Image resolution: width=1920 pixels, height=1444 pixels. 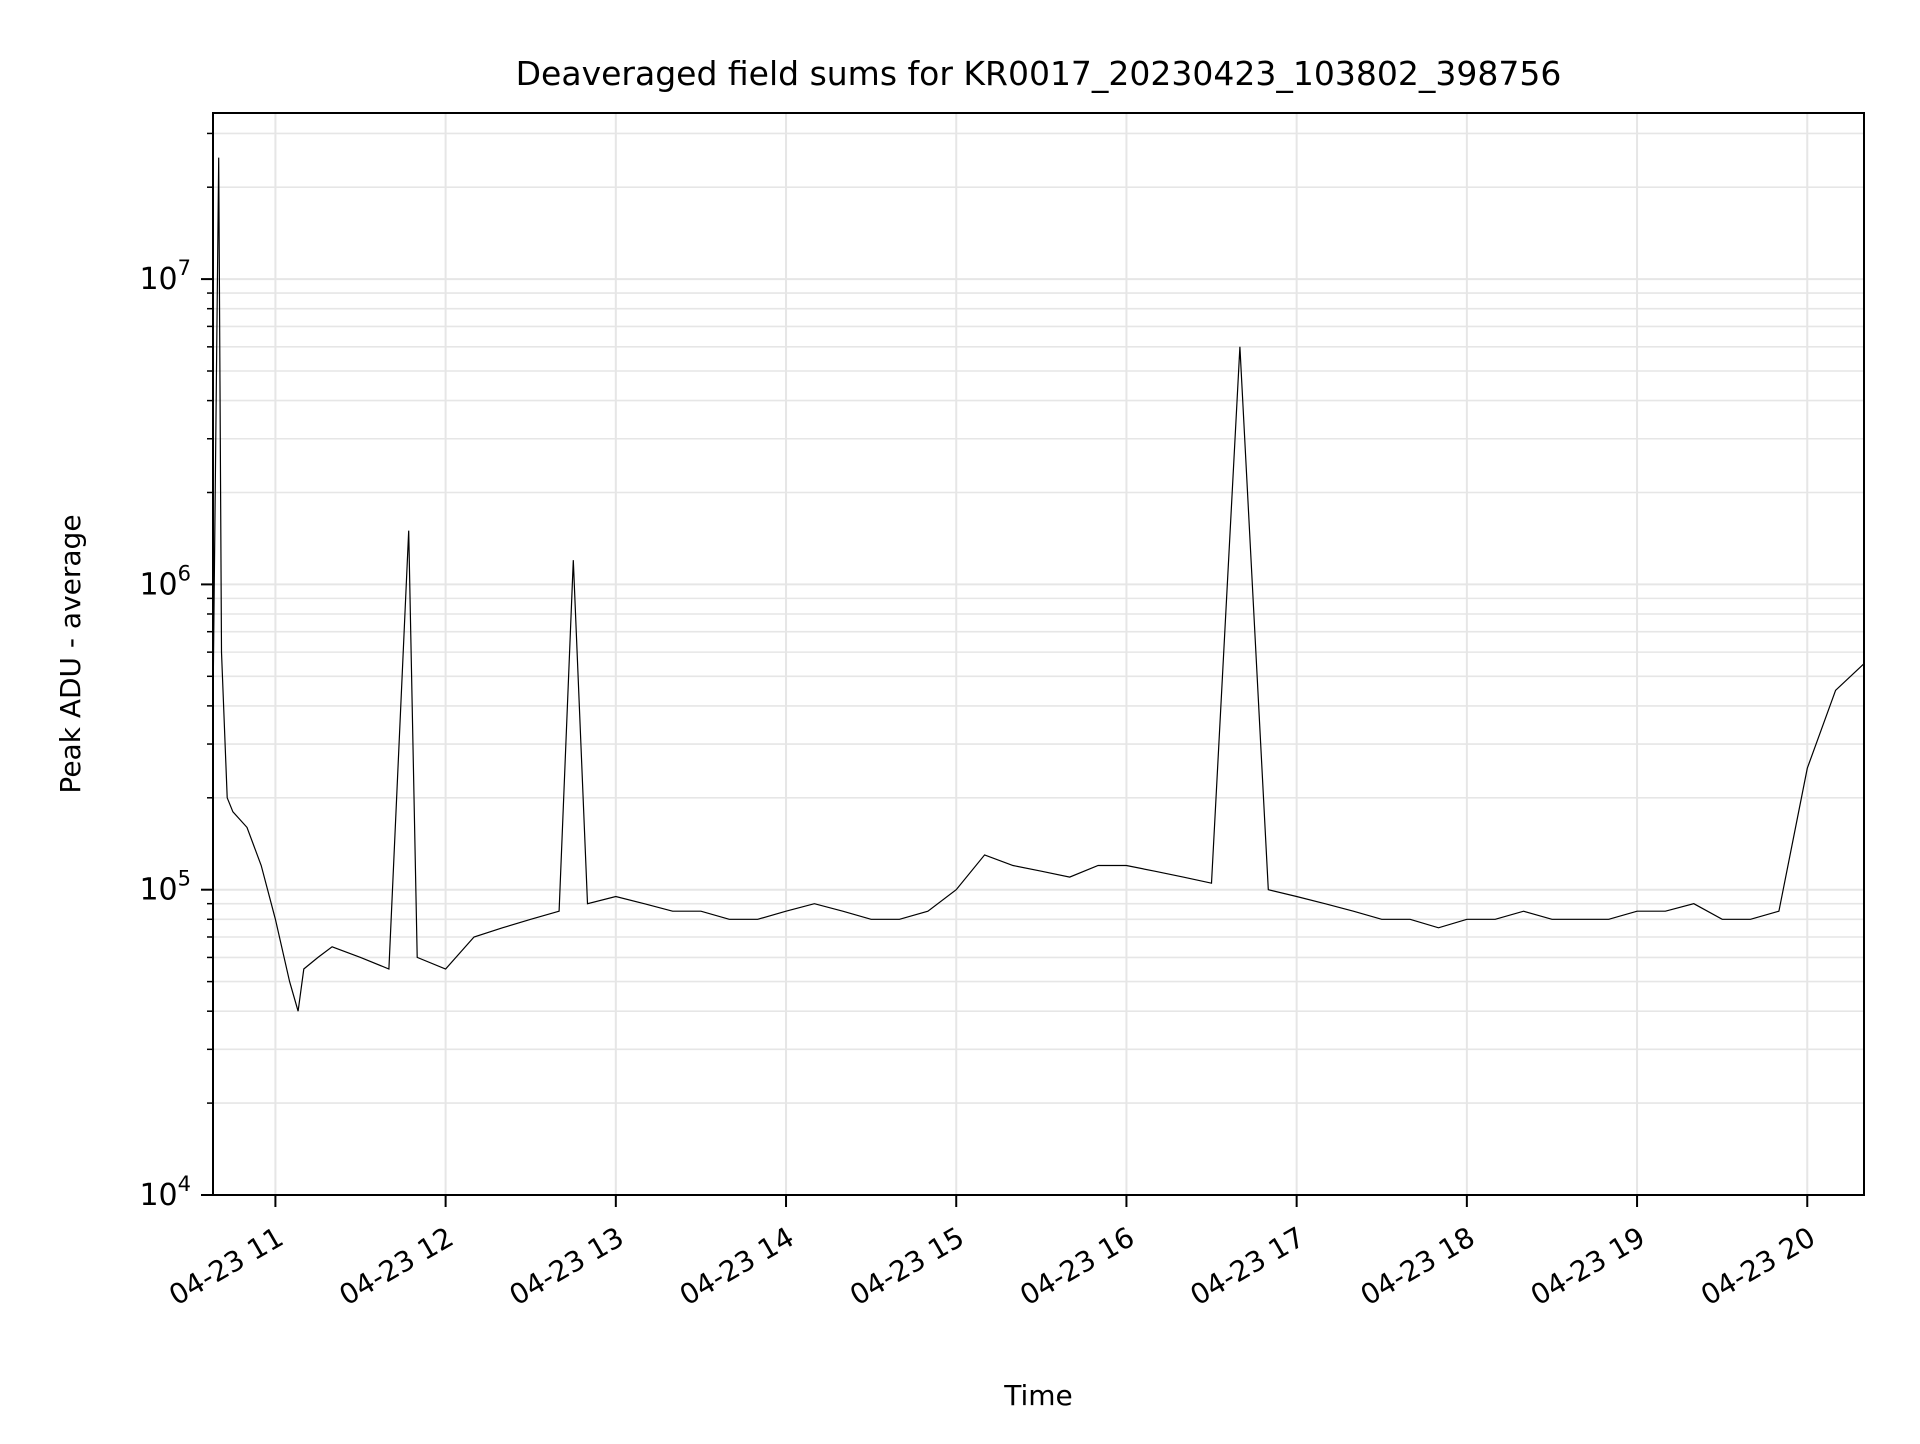 I want to click on y-tick-label: 10⁴, so click(x=165, y=1192).